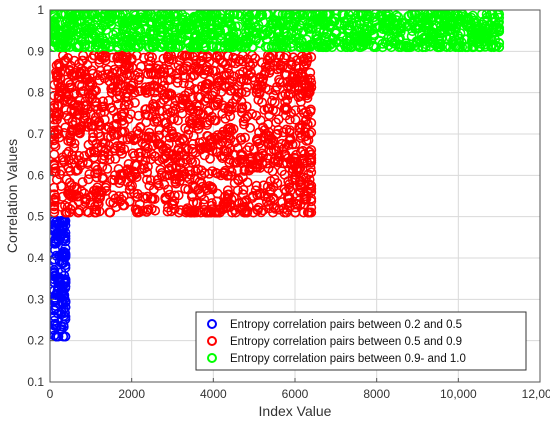 The width and height of the screenshot is (550, 429). Describe the element at coordinates (60, 278) in the screenshot. I see `series-0-points` at that location.